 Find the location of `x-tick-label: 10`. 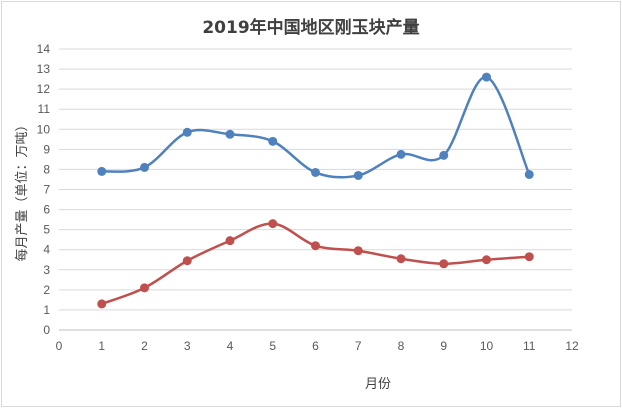

x-tick-label: 10 is located at coordinates (487, 346).